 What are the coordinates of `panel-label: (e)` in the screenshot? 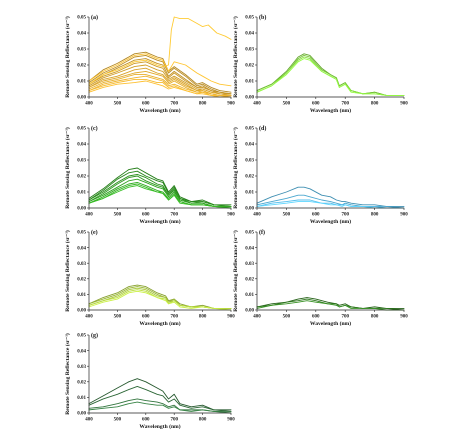 It's located at (94, 232).